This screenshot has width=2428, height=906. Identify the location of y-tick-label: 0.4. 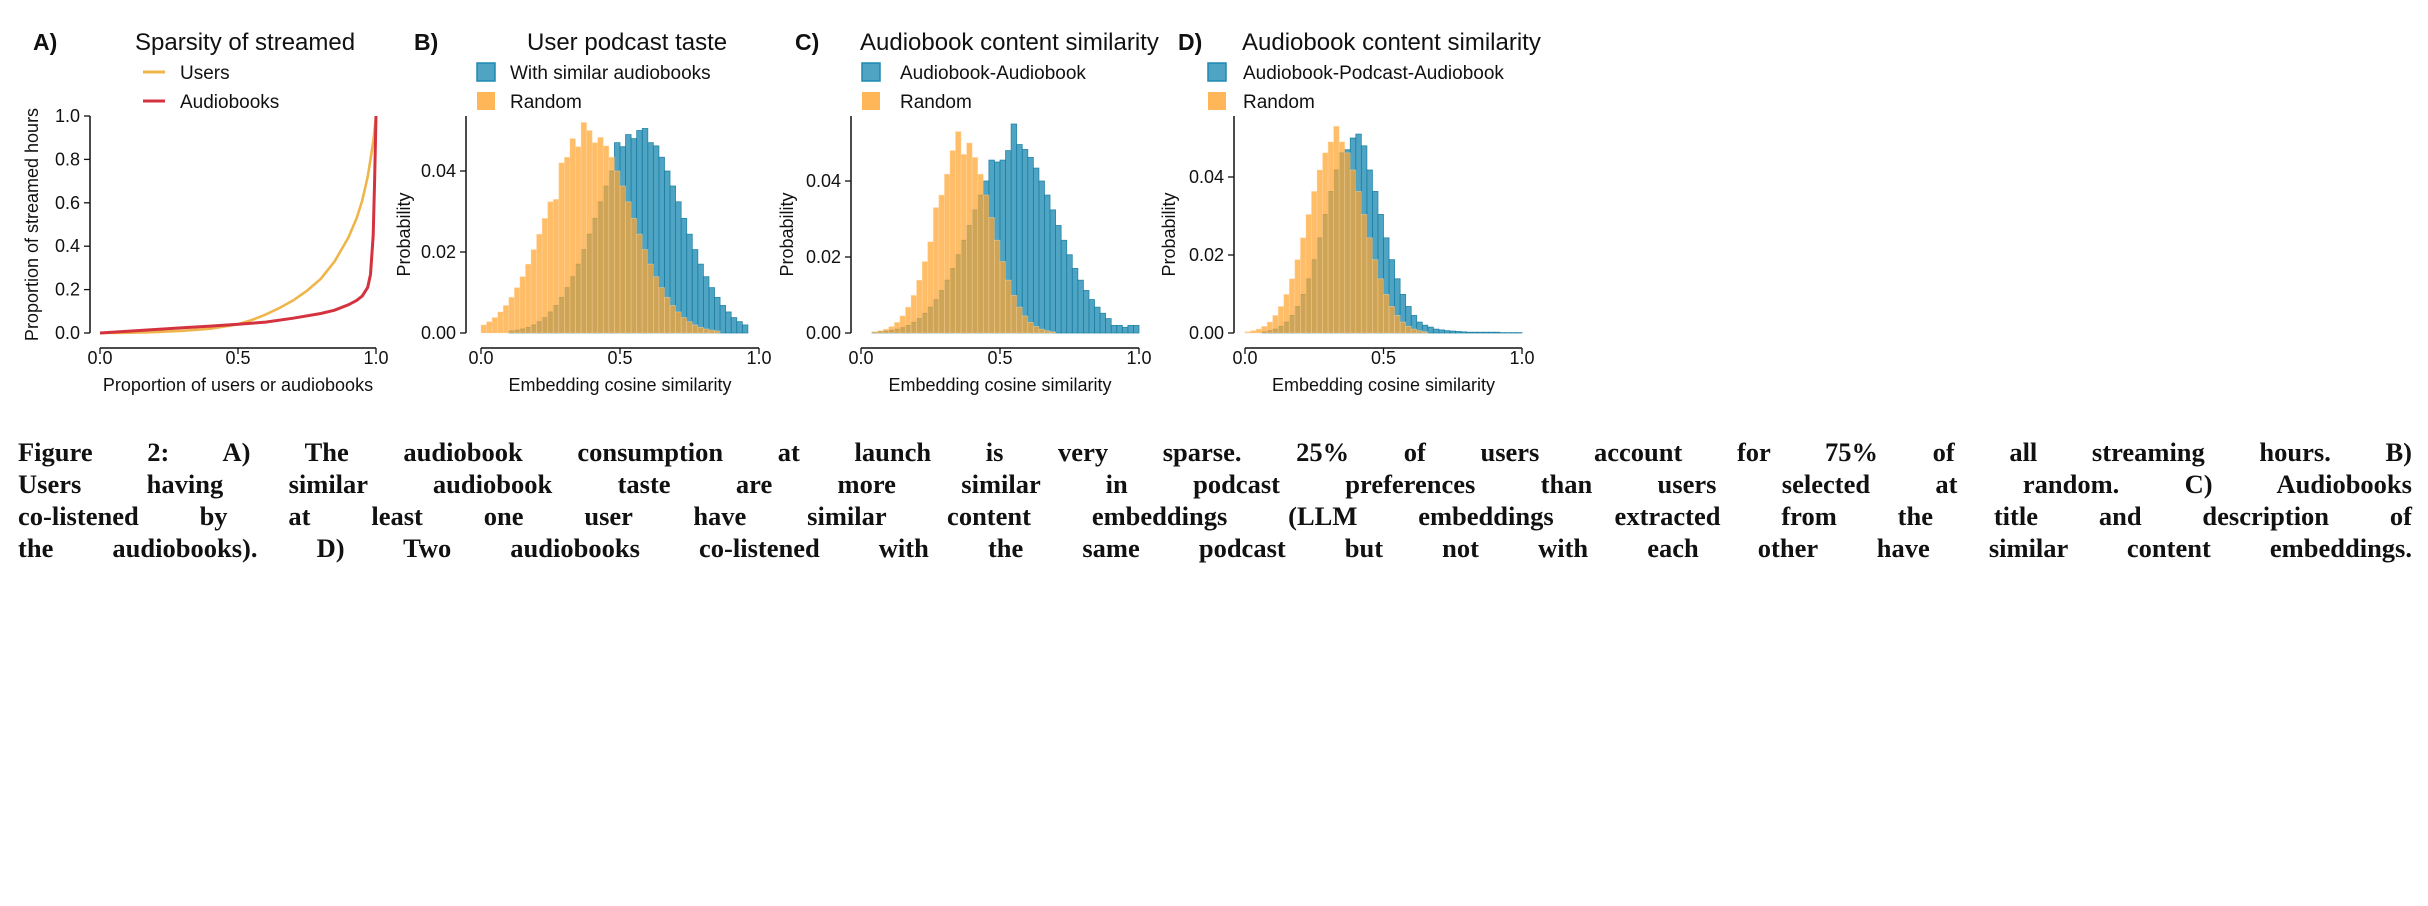
(67, 246).